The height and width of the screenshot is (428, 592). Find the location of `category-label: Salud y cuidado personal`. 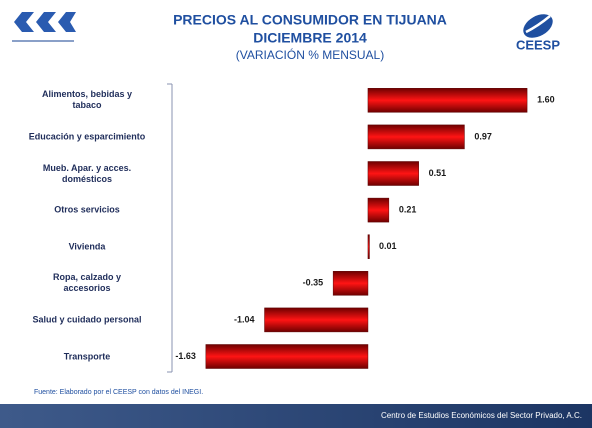

category-label: Salud y cuidado personal is located at coordinates (87, 319).